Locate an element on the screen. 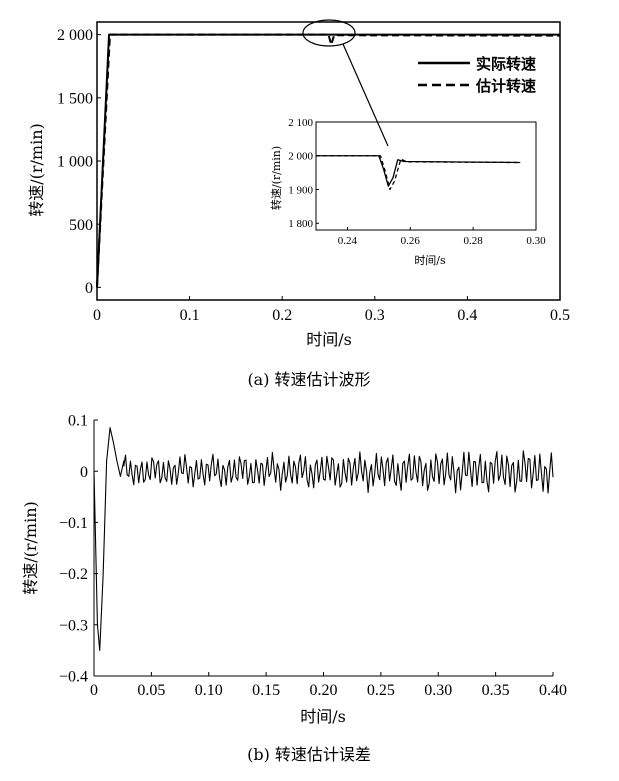 This screenshot has height=781, width=619. chart-b-x-axis-label: 时间/s is located at coordinates (323, 716).